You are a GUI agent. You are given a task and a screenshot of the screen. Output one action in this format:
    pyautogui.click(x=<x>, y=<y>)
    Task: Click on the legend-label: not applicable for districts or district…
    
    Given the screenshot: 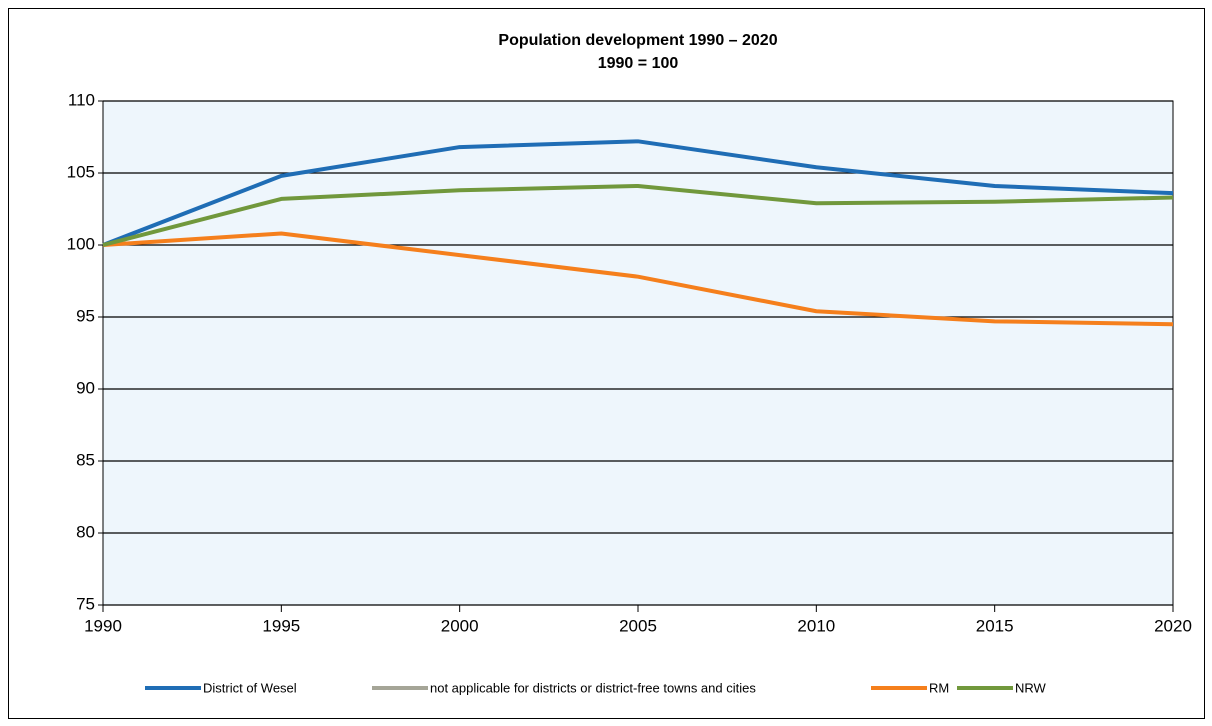 What is the action you would take?
    pyautogui.click(x=593, y=687)
    